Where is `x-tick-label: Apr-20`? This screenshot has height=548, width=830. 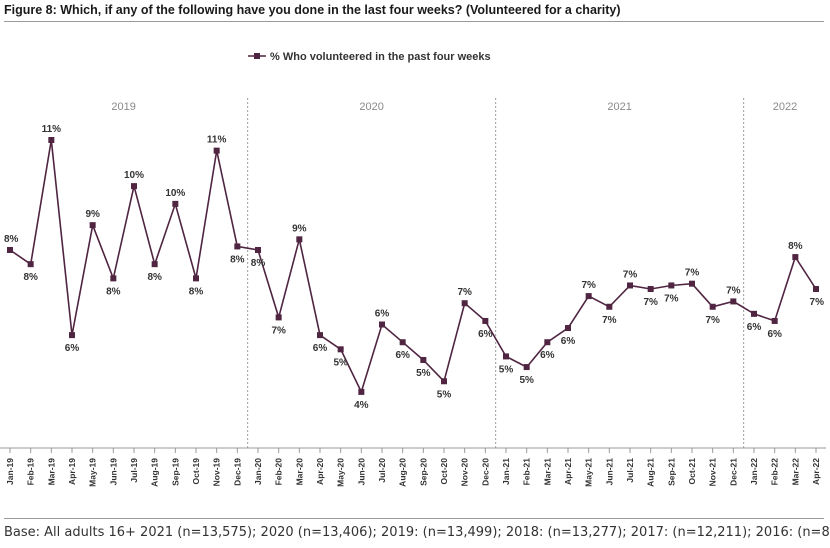 x-tick-label: Apr-20 is located at coordinates (320, 471).